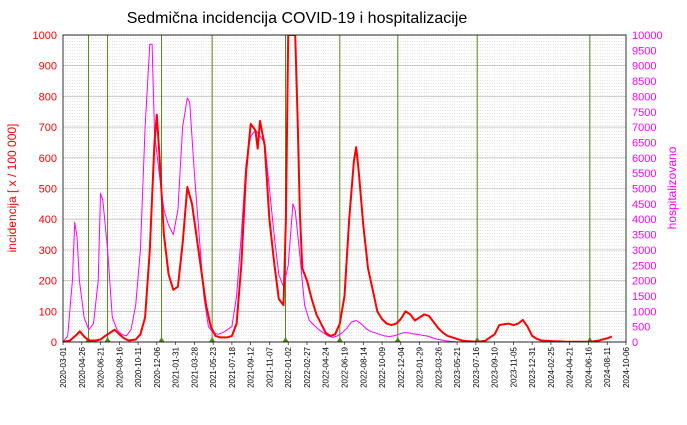  What do you see at coordinates (48, 312) in the screenshot?
I see `left-tick-label: 100` at bounding box center [48, 312].